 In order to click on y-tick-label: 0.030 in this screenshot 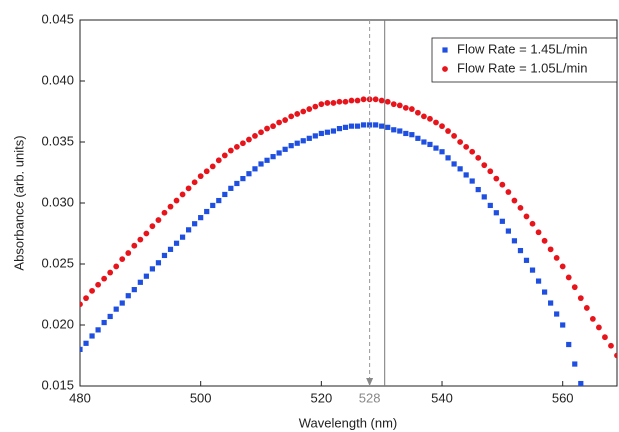, I will do `click(57, 201)`.